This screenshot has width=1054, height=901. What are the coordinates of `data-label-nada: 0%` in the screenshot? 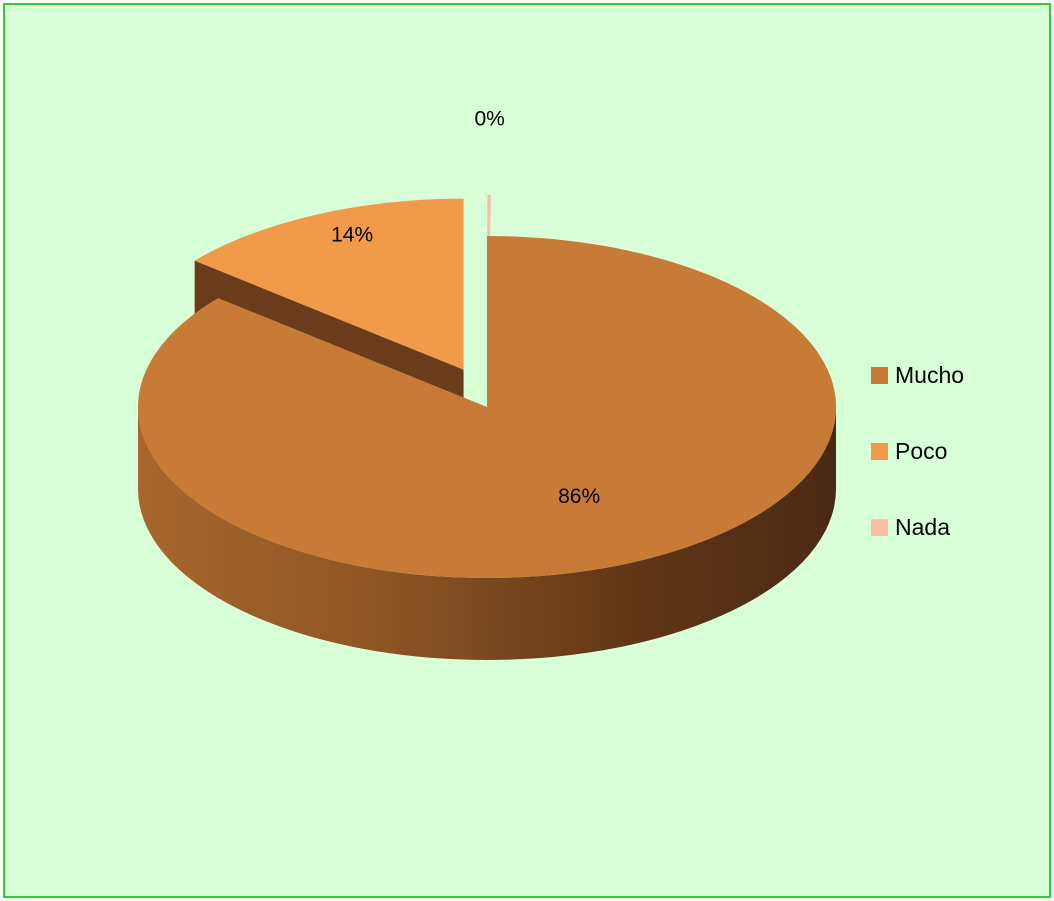 It's located at (489, 118).